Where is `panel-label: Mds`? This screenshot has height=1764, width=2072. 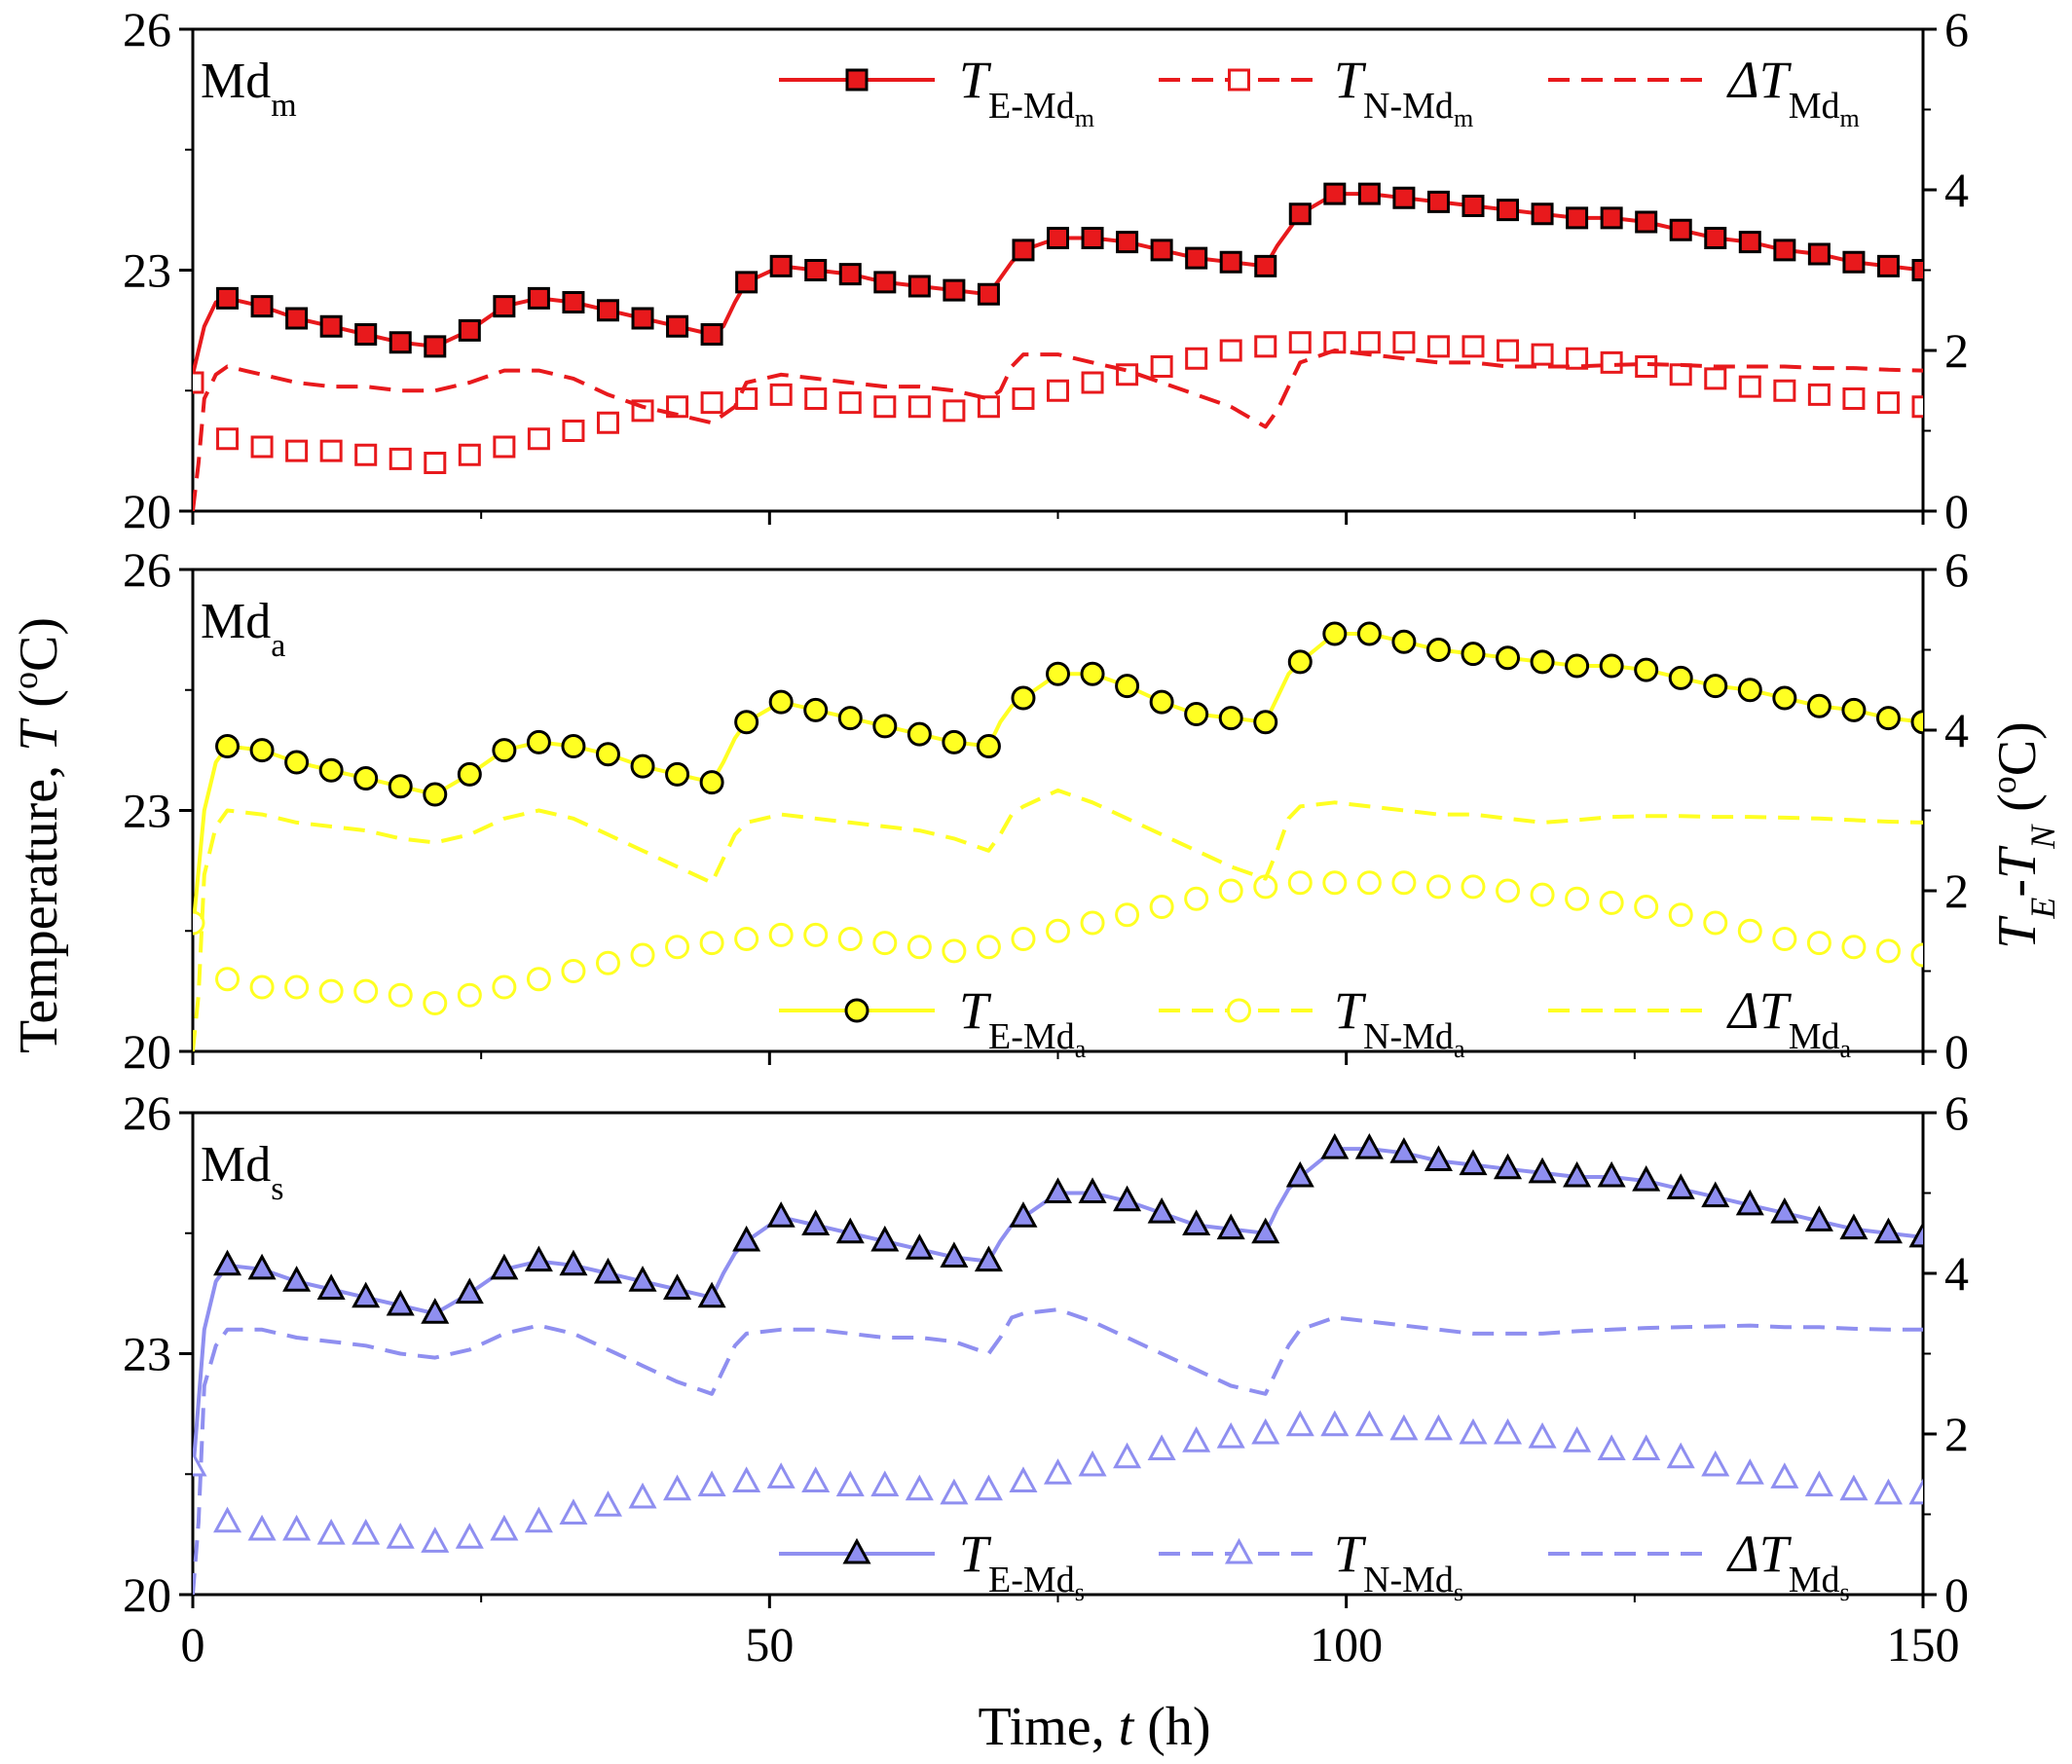 panel-label: Mds is located at coordinates (242, 1172).